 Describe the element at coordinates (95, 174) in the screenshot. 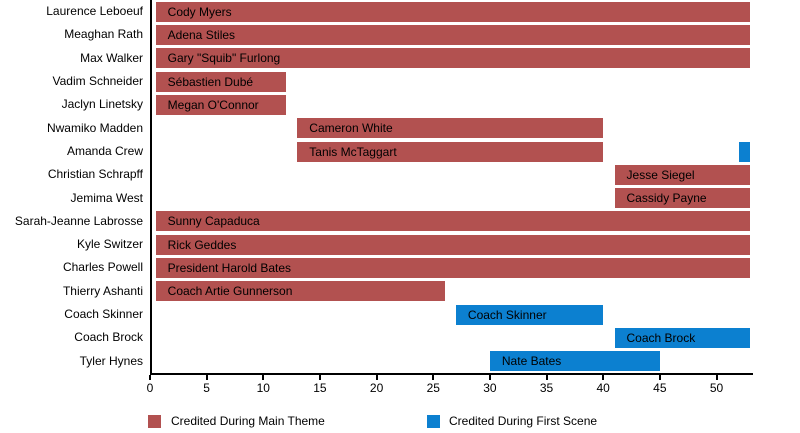

I see `y-axis-label: Christian Schrapff` at that location.